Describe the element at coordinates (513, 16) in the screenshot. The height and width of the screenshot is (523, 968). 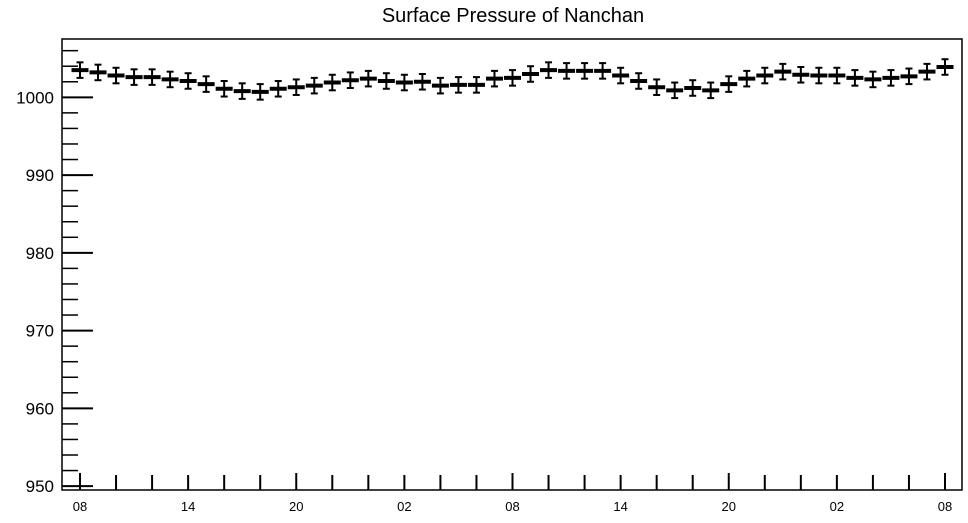
I see `chart-title: Surface Pressure of Nanchan` at that location.